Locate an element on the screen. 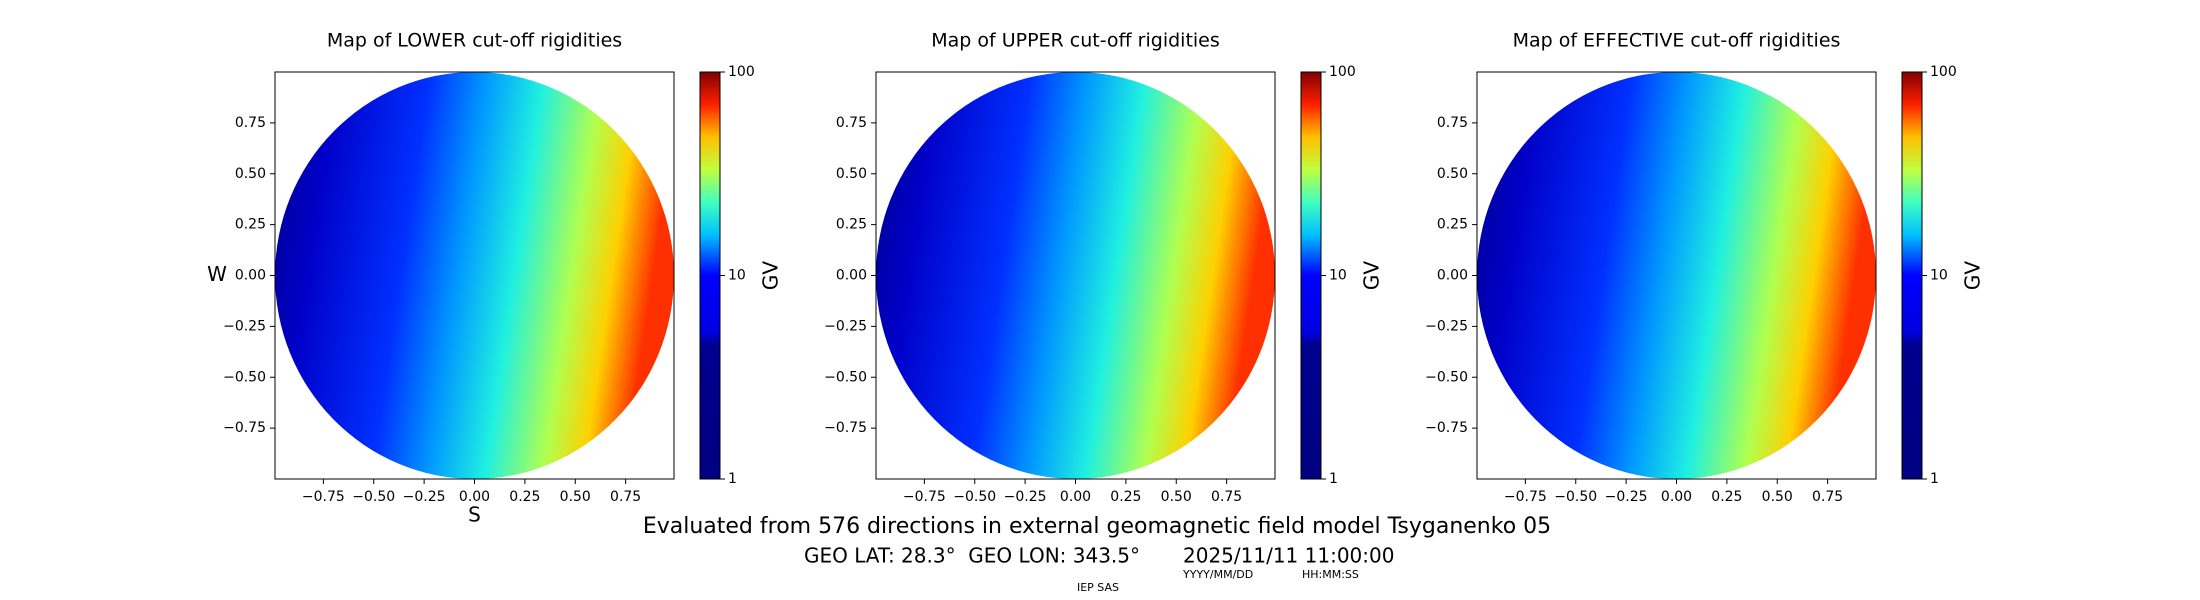 This screenshot has width=2200, height=600. y-axis-label: W is located at coordinates (217, 274).